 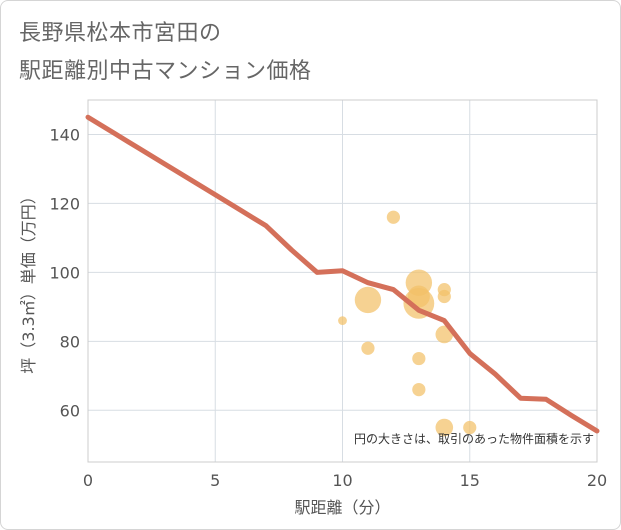 I want to click on bubble-size-note: 円の大きさは、取引のあった物件面積を示す, so click(x=474, y=438).